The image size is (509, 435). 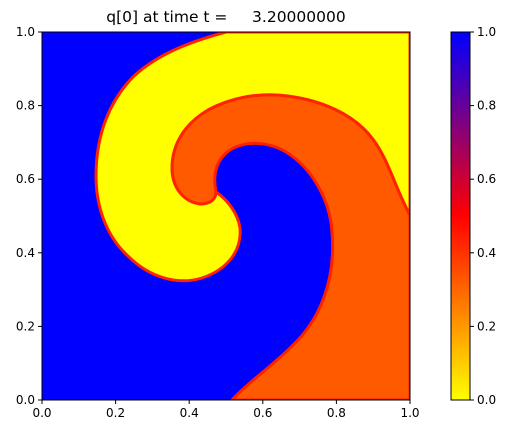 What do you see at coordinates (486, 106) in the screenshot?
I see `colorbar-tick-label: 0.8` at bounding box center [486, 106].